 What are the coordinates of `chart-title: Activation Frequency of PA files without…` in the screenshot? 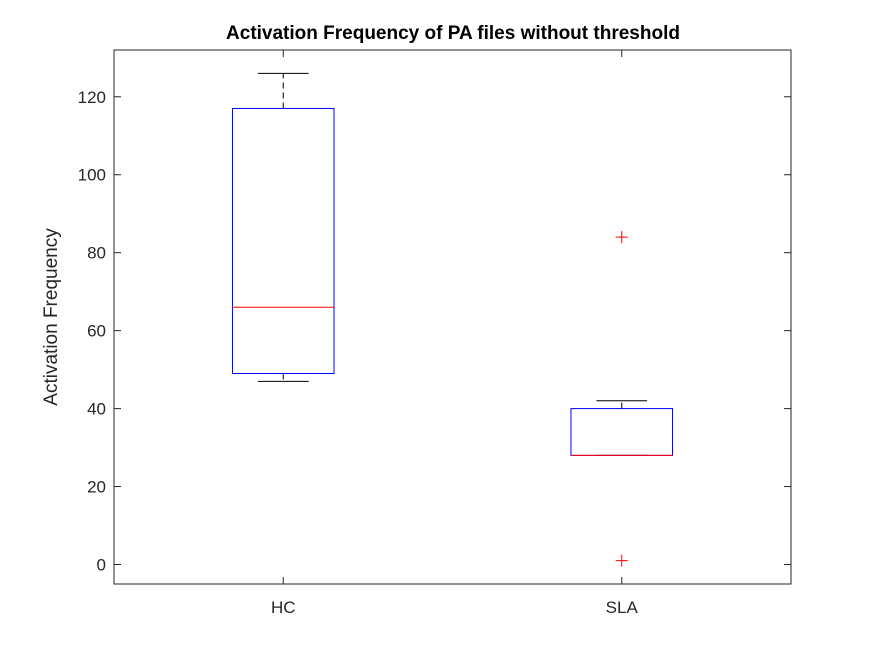 It's located at (453, 33).